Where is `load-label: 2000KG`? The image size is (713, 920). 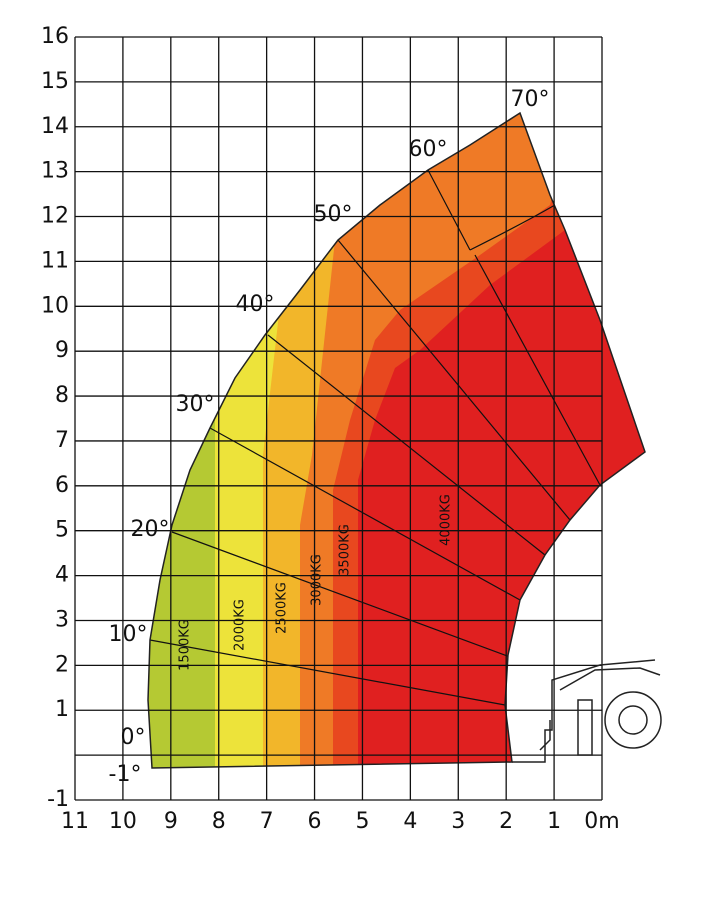
load-label: 2000KG is located at coordinates (240, 625).